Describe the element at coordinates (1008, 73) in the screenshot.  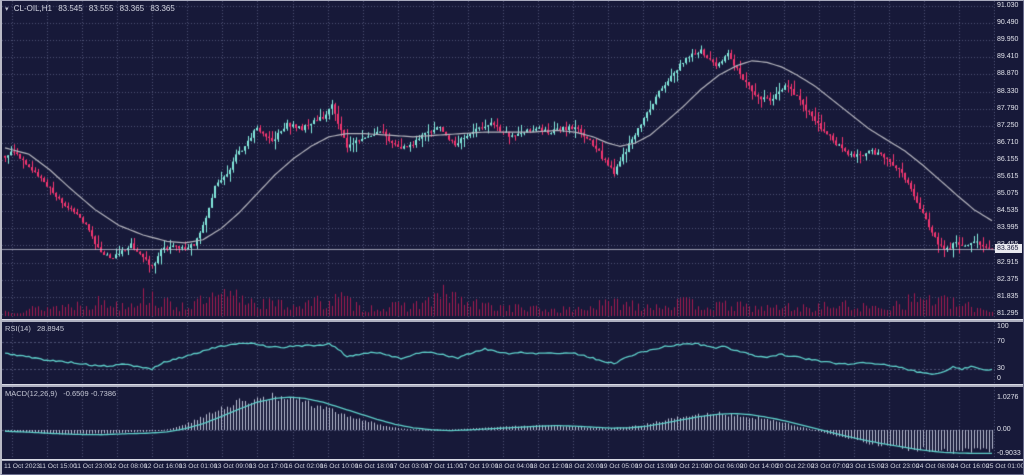
I see `price-tick-label: 88.870` at that location.